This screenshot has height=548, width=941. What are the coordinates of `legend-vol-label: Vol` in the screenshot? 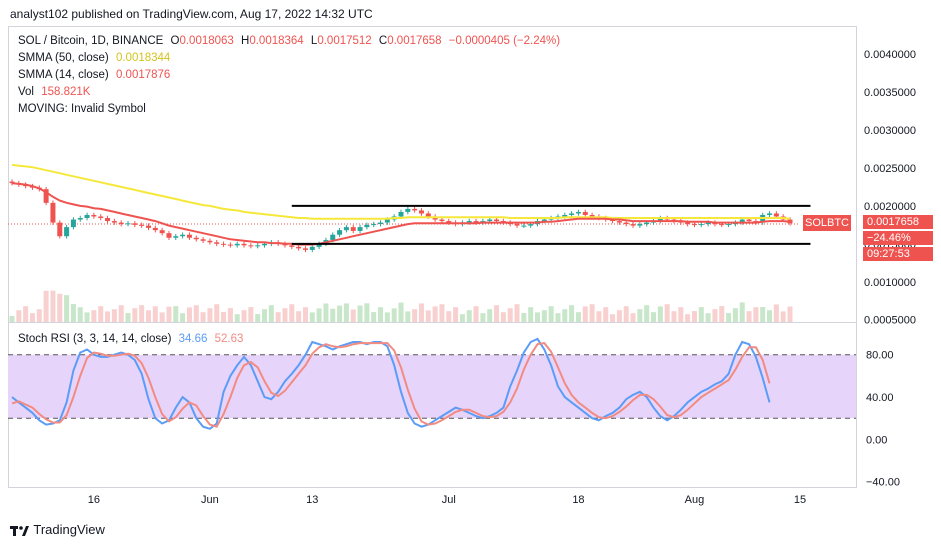 It's located at (26, 92).